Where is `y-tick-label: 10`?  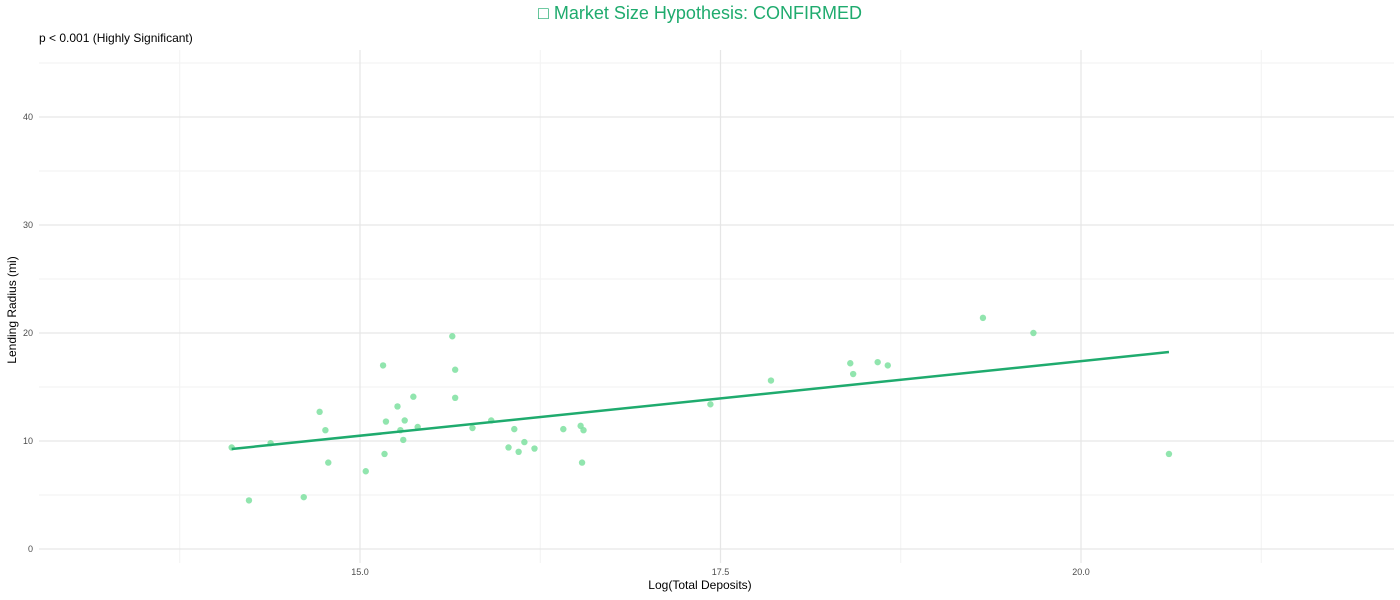 y-tick-label: 10 is located at coordinates (28, 441).